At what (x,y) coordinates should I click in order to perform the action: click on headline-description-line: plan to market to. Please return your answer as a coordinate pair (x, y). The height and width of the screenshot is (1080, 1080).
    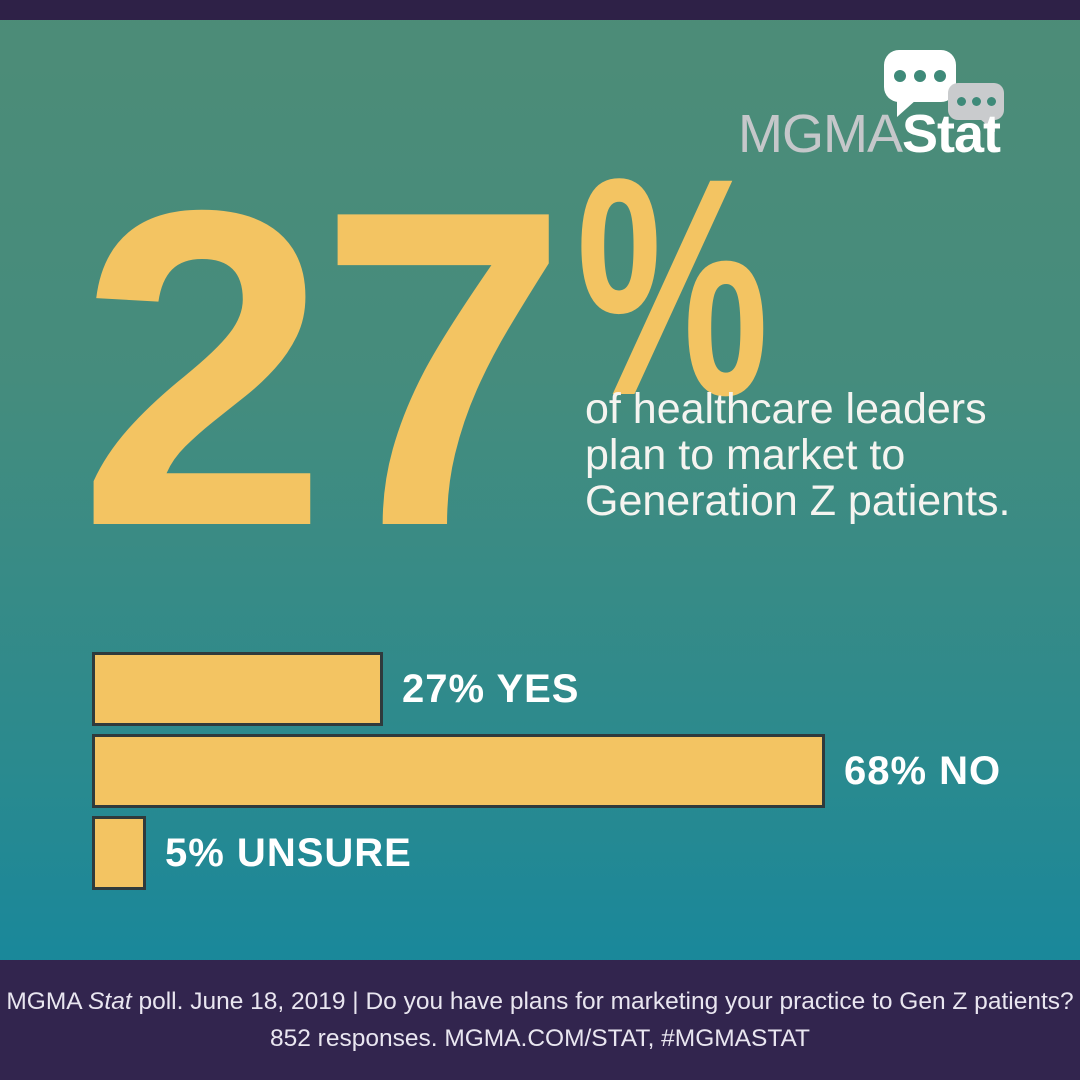
    Looking at the image, I should click on (745, 455).